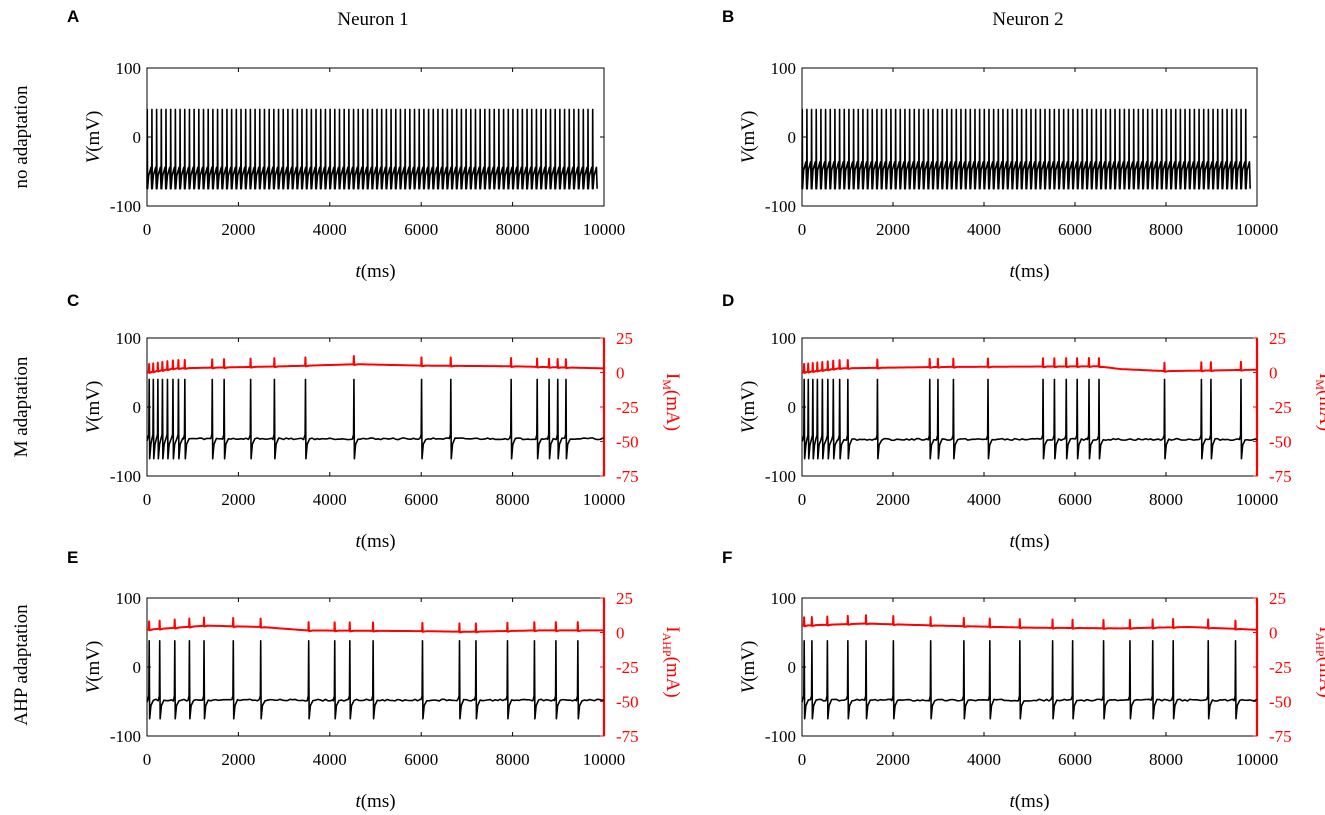  What do you see at coordinates (372, 19) in the screenshot?
I see `column-title-neuron-1: Neuron 1` at bounding box center [372, 19].